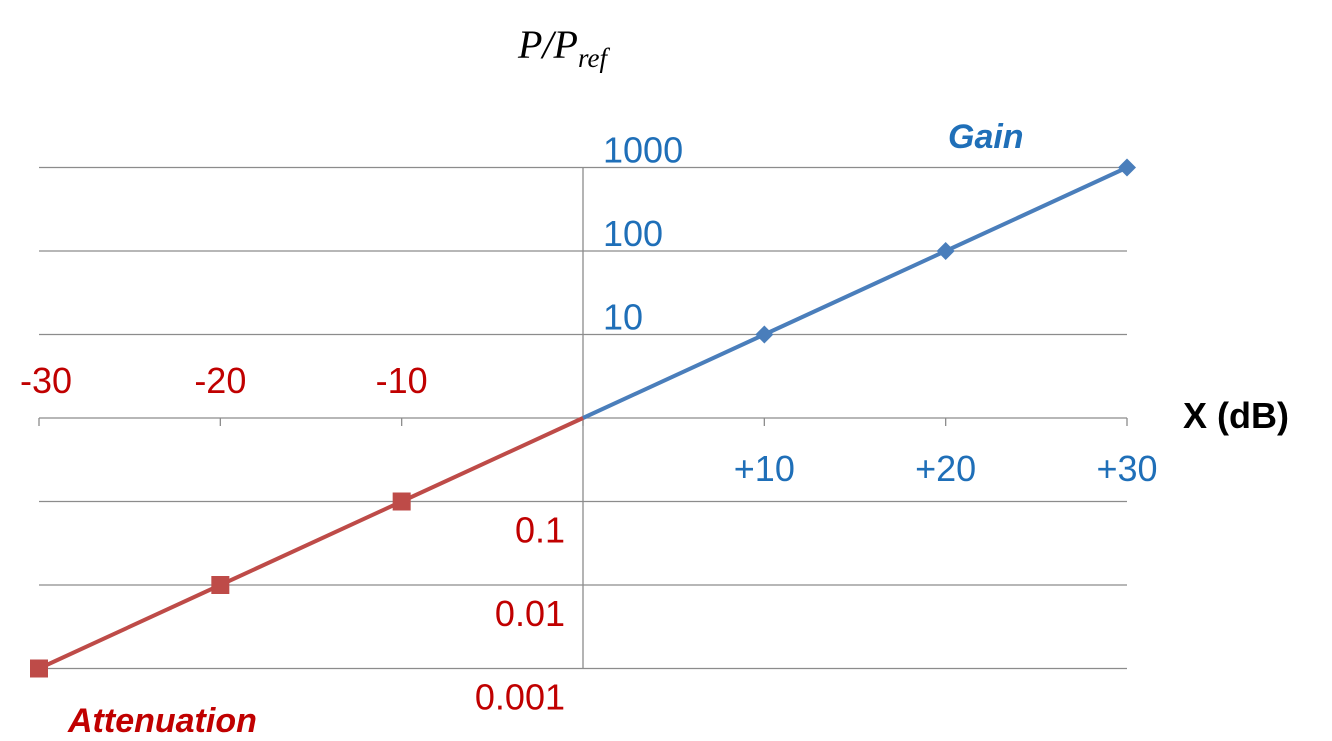 This screenshot has height=741, width=1332. What do you see at coordinates (945, 468) in the screenshot?
I see `x-tick-label-p20: +20` at bounding box center [945, 468].